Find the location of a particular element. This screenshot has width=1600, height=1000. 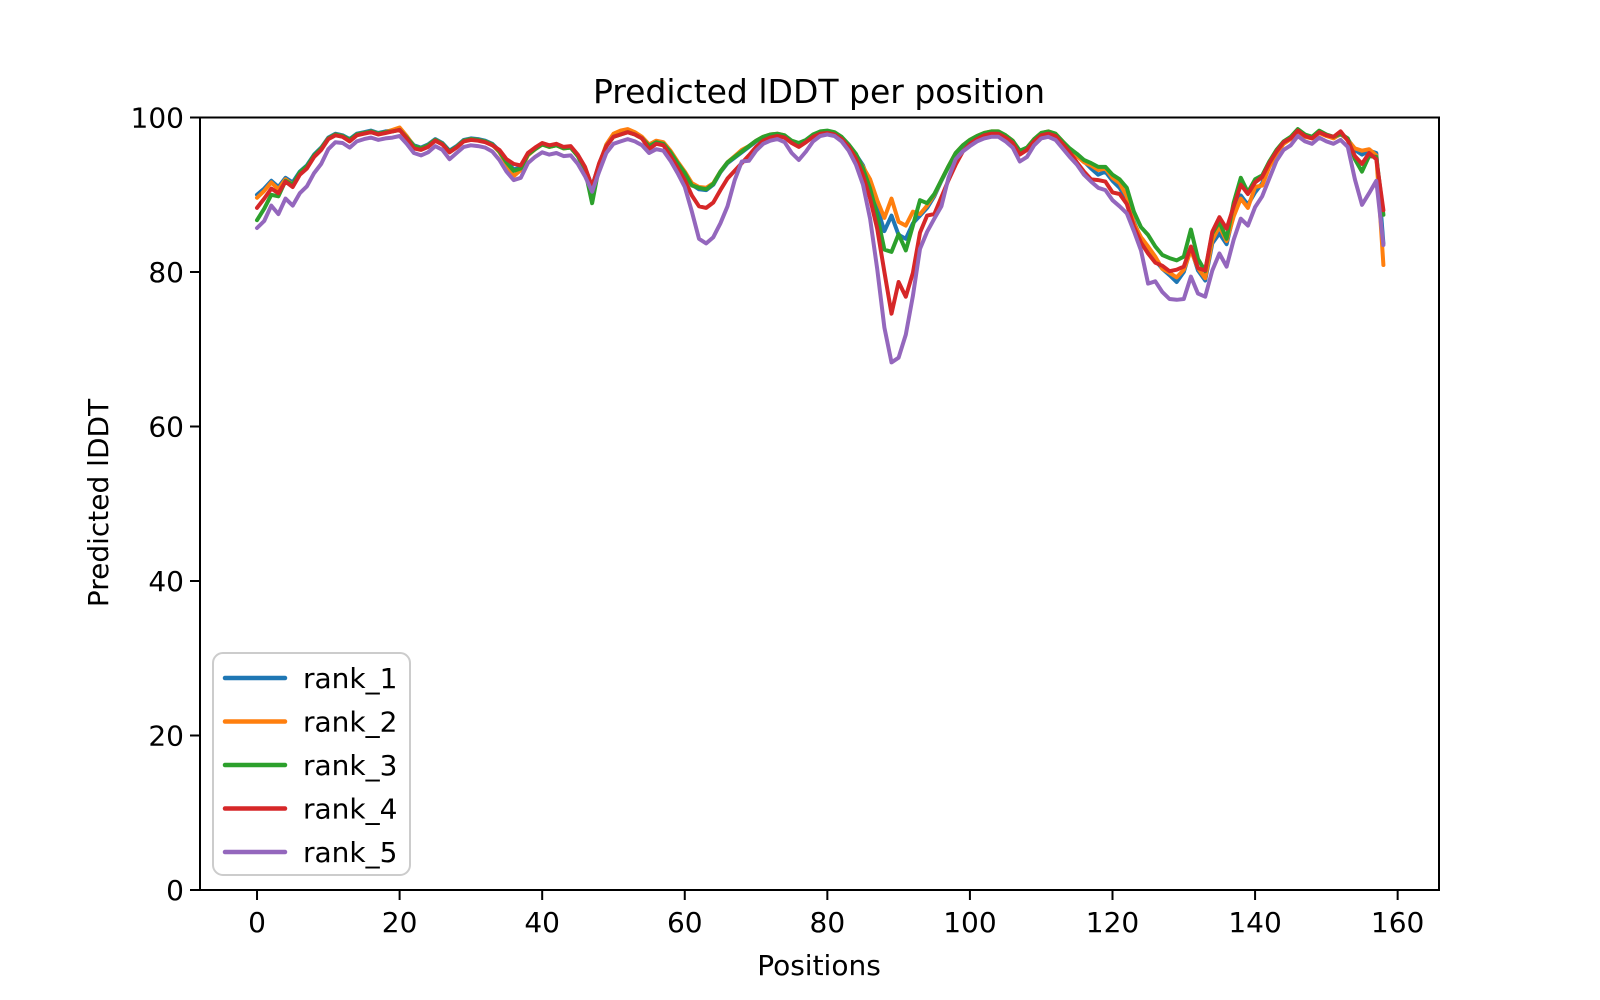

x-tick-label-80: 80 is located at coordinates (828, 922).